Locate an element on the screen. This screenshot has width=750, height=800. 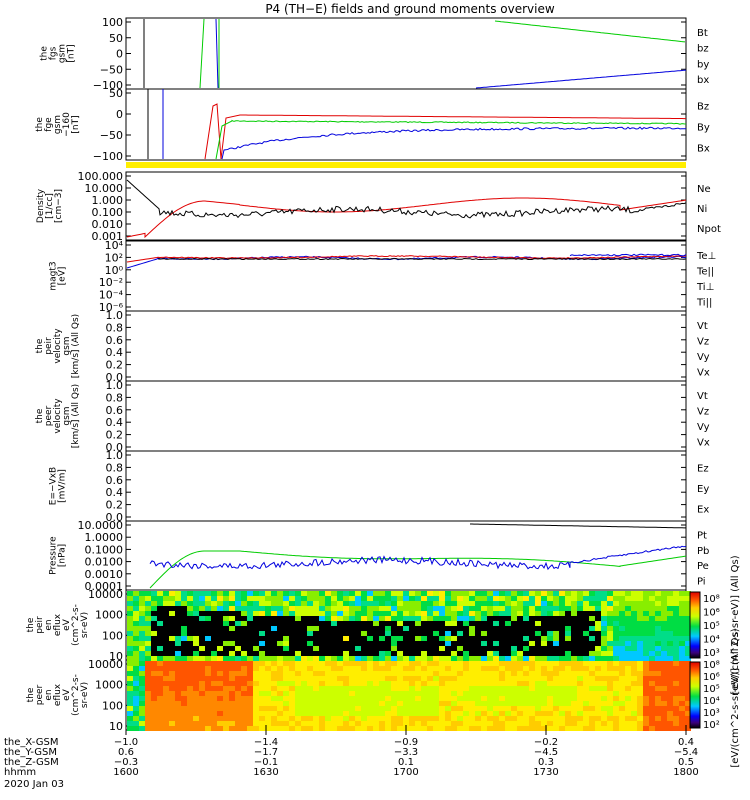
trace-te-par is located at coordinates (422, 259).